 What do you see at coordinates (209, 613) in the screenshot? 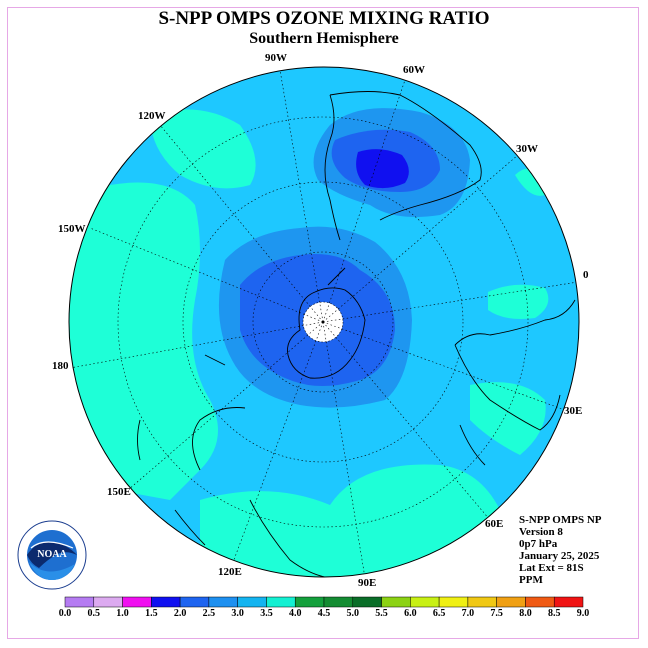
I see `colorbar-tick-label: 2.5` at bounding box center [209, 613].